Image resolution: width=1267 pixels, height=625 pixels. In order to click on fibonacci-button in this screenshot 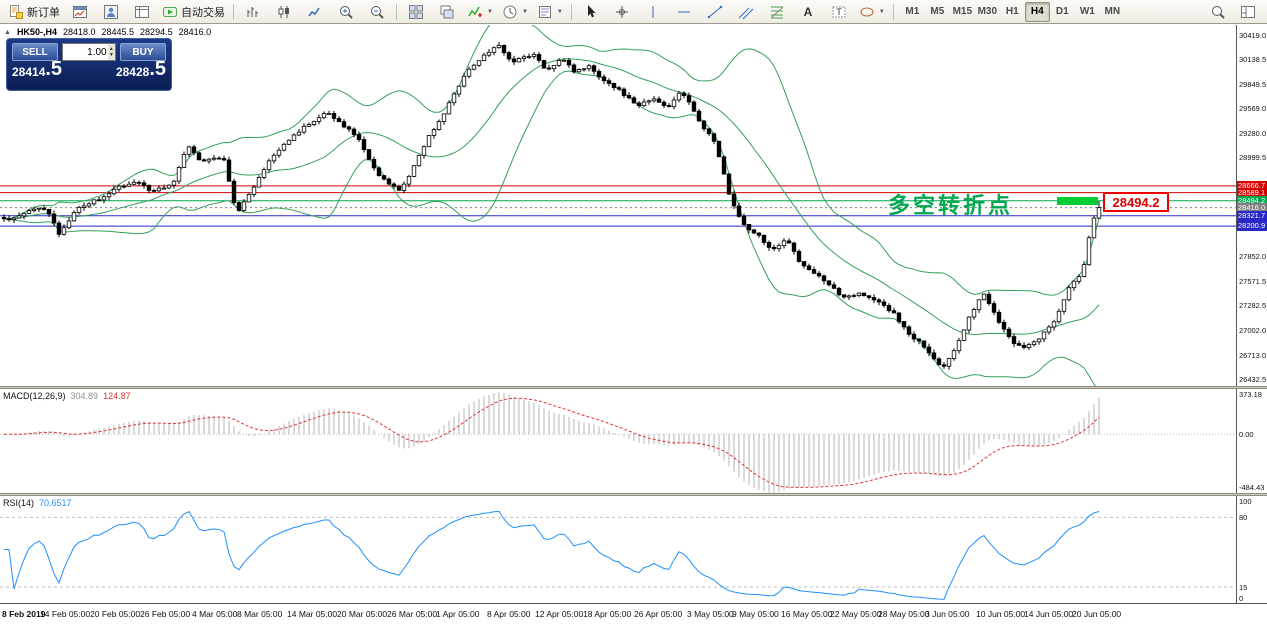, I will do `click(777, 12)`.